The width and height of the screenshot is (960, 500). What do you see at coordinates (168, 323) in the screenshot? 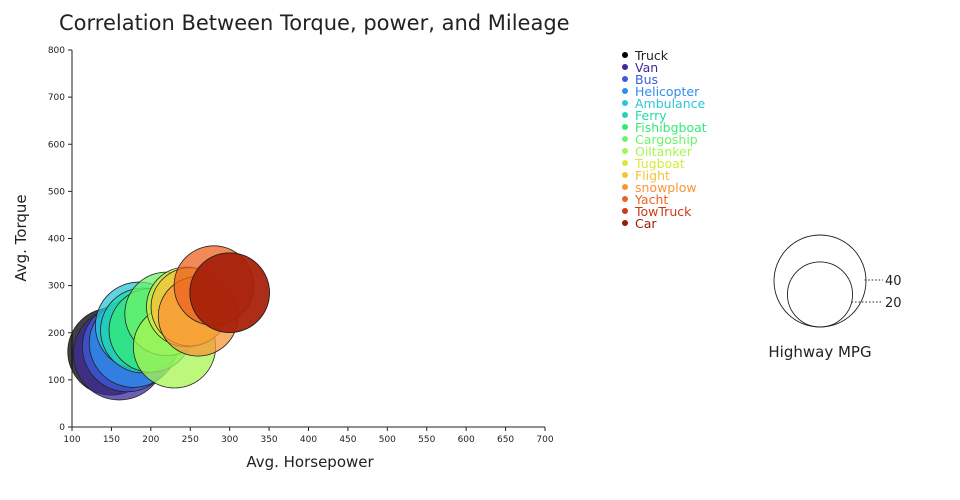
I see `bubbles-group` at bounding box center [168, 323].